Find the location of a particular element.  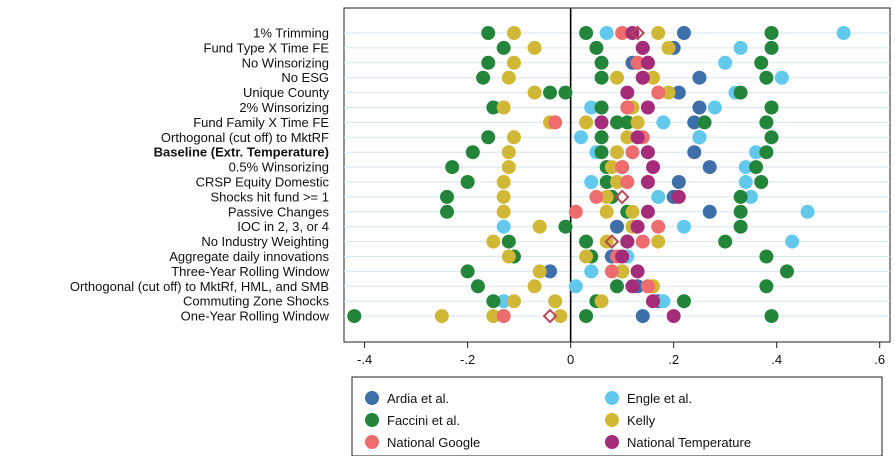

row-label-no-winsorizing: No Winsorizing is located at coordinates (285, 62).